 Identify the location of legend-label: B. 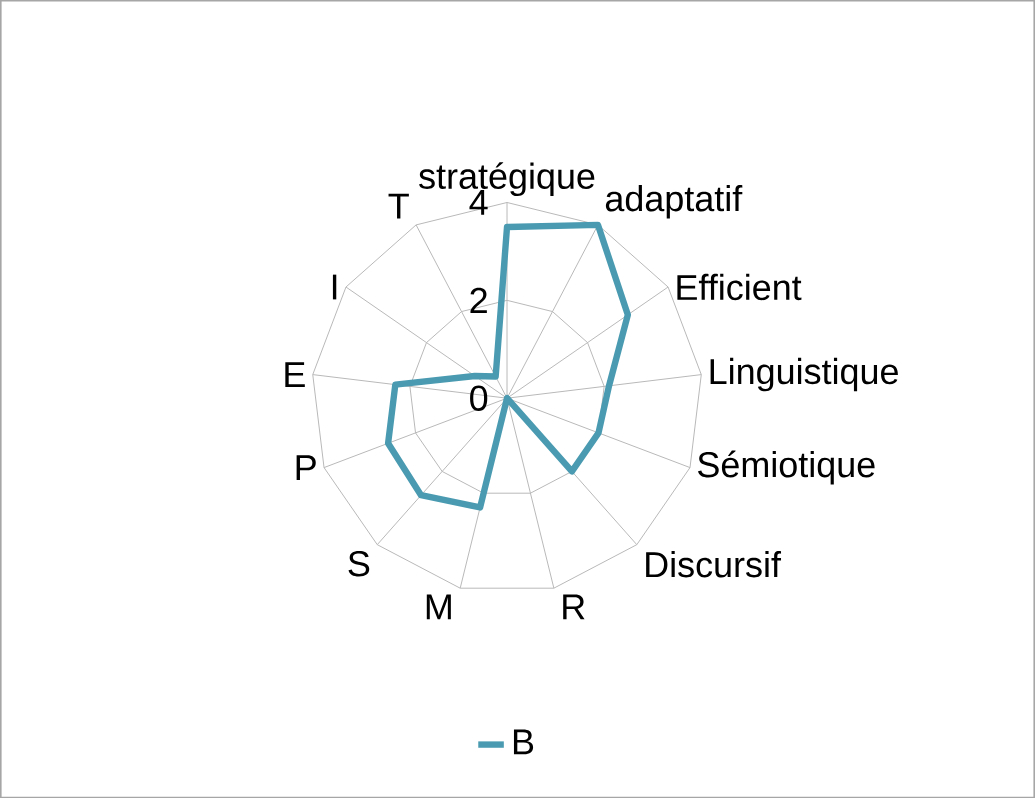
(523, 742).